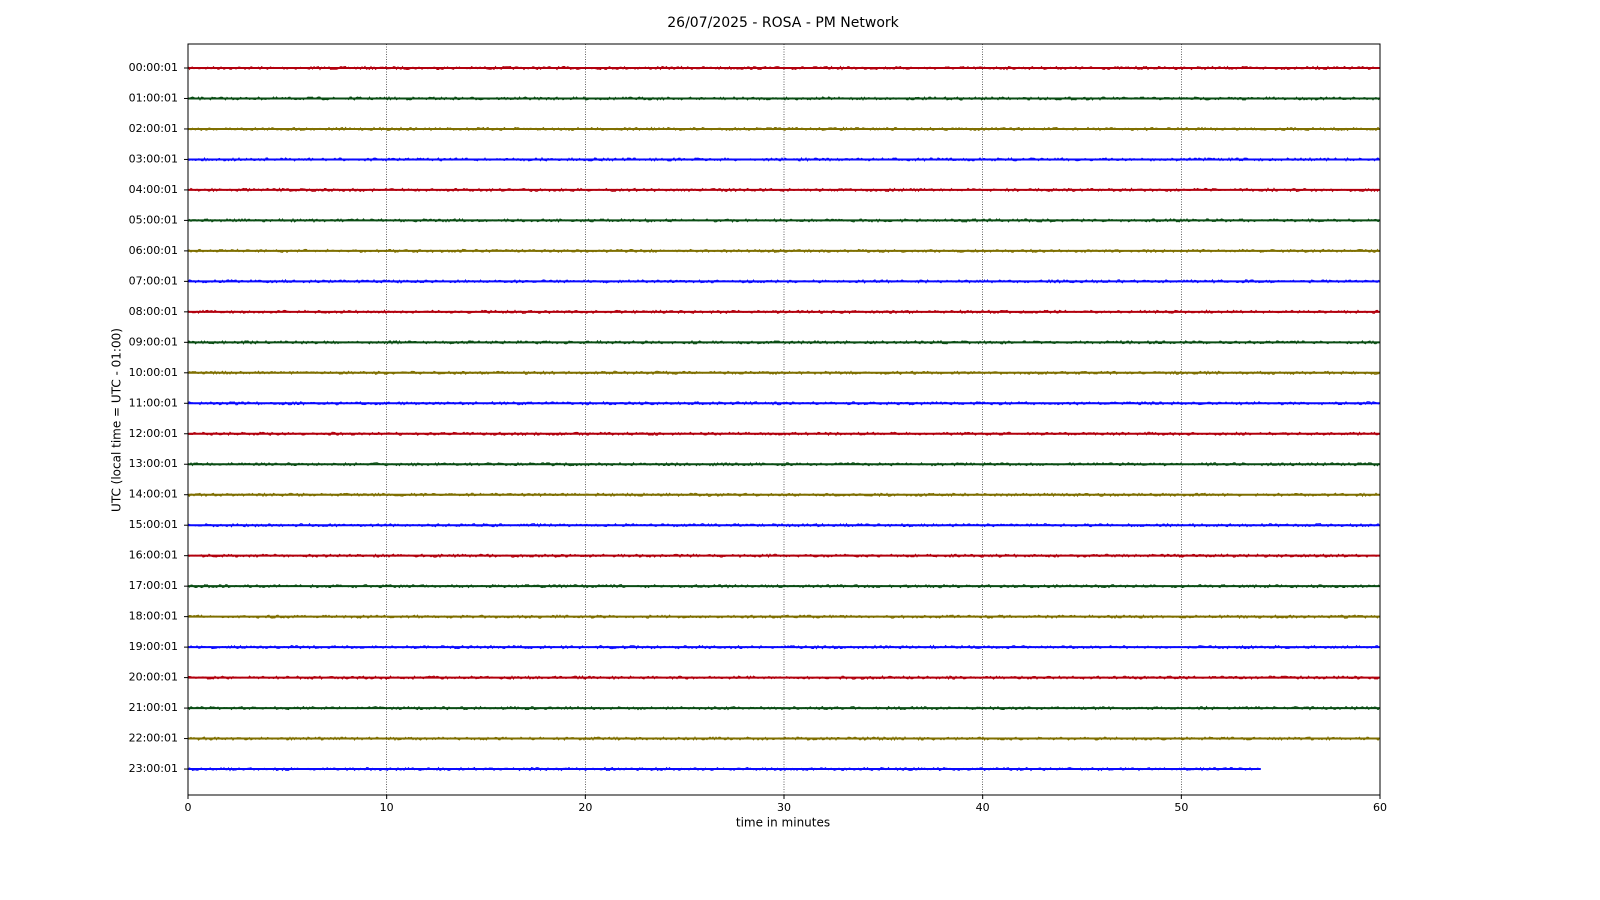 This screenshot has height=900, width=1600. What do you see at coordinates (153, 97) in the screenshot?
I see `y-tick-label: 01:00:01` at bounding box center [153, 97].